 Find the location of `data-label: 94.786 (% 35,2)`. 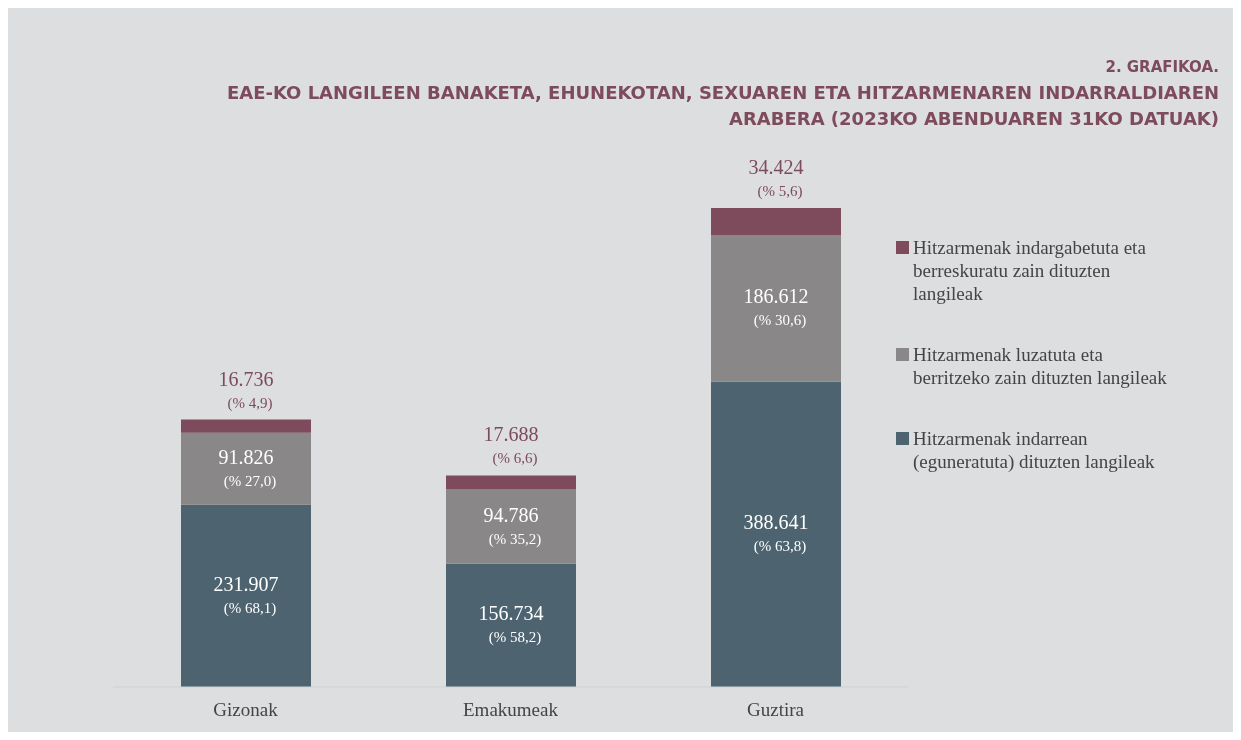

data-label: 94.786 (% 35,2) is located at coordinates (512, 525).